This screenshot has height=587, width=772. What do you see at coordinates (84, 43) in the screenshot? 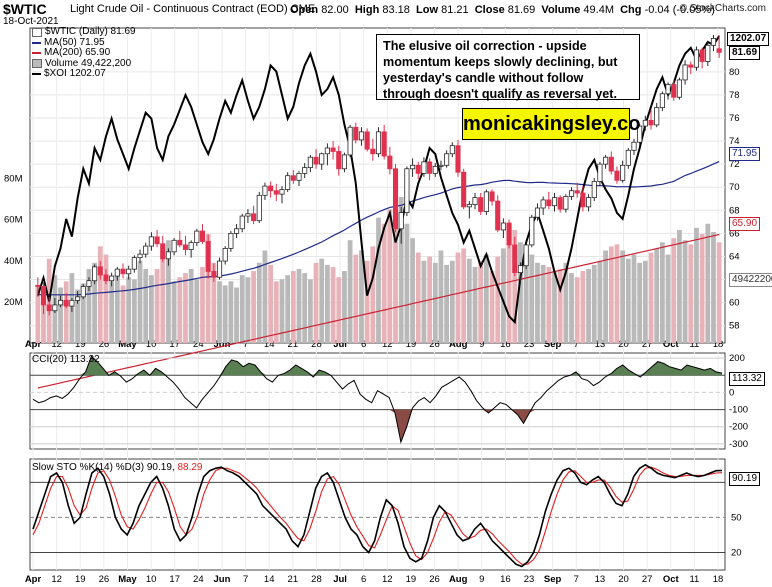
I see `legend-ma50: MA(50) 71.95` at bounding box center [84, 43].